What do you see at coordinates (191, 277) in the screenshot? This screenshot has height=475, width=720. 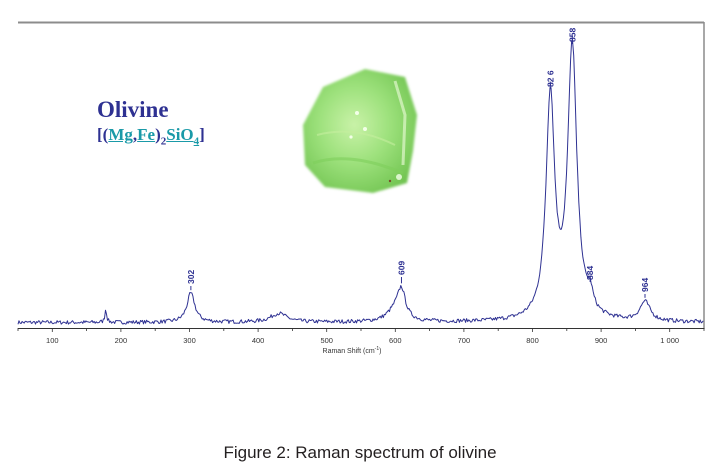 I see `peak-label-302: 302` at bounding box center [191, 277].